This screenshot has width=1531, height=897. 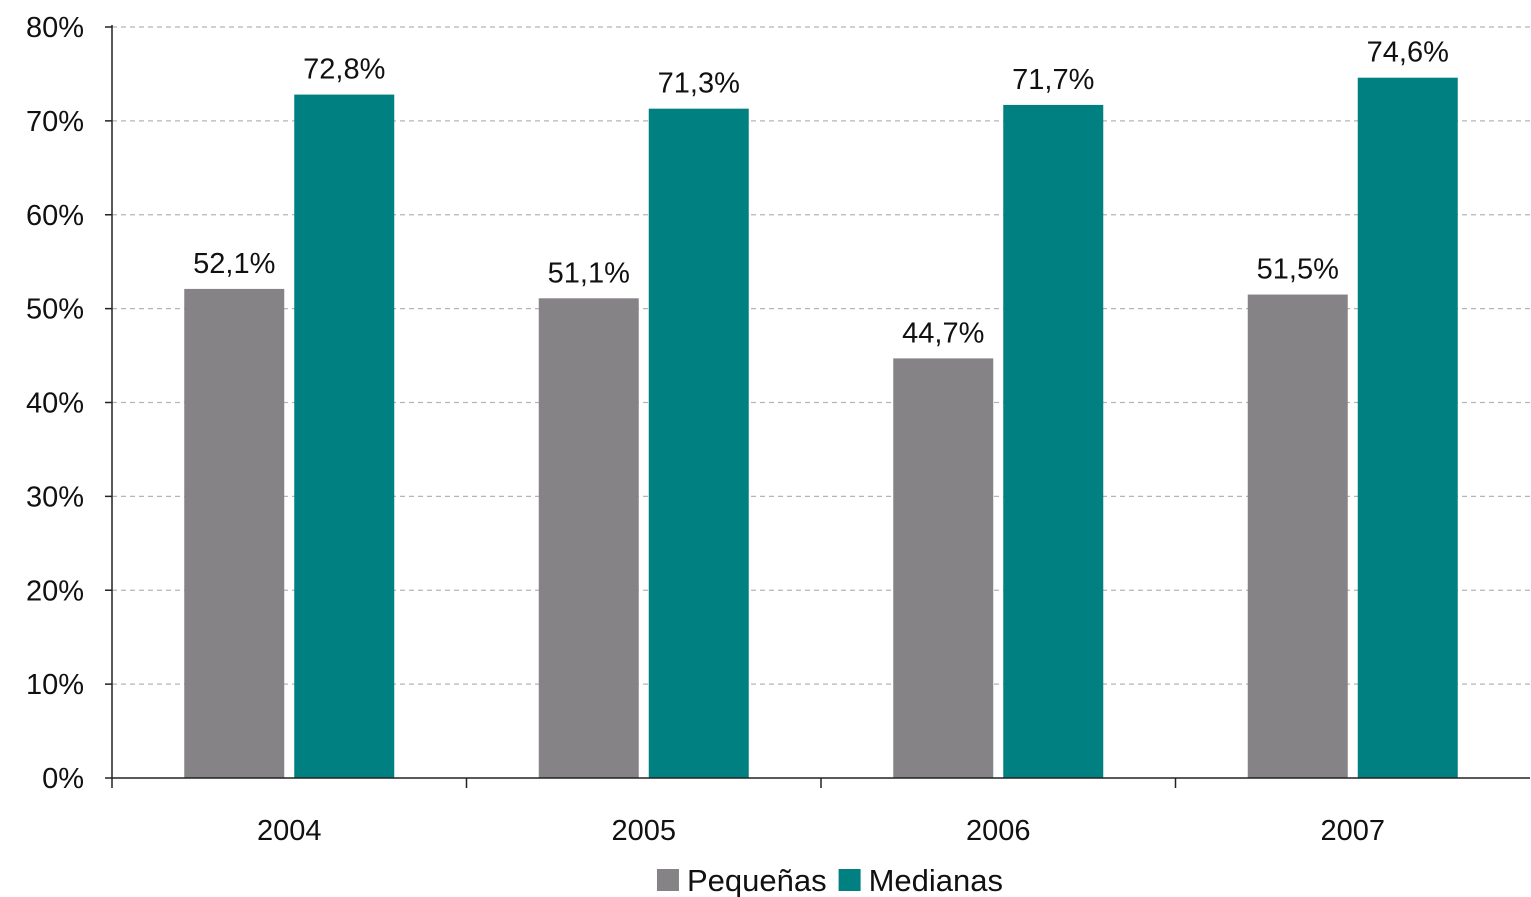 I want to click on y-tick-label: 30%, so click(x=55, y=497).